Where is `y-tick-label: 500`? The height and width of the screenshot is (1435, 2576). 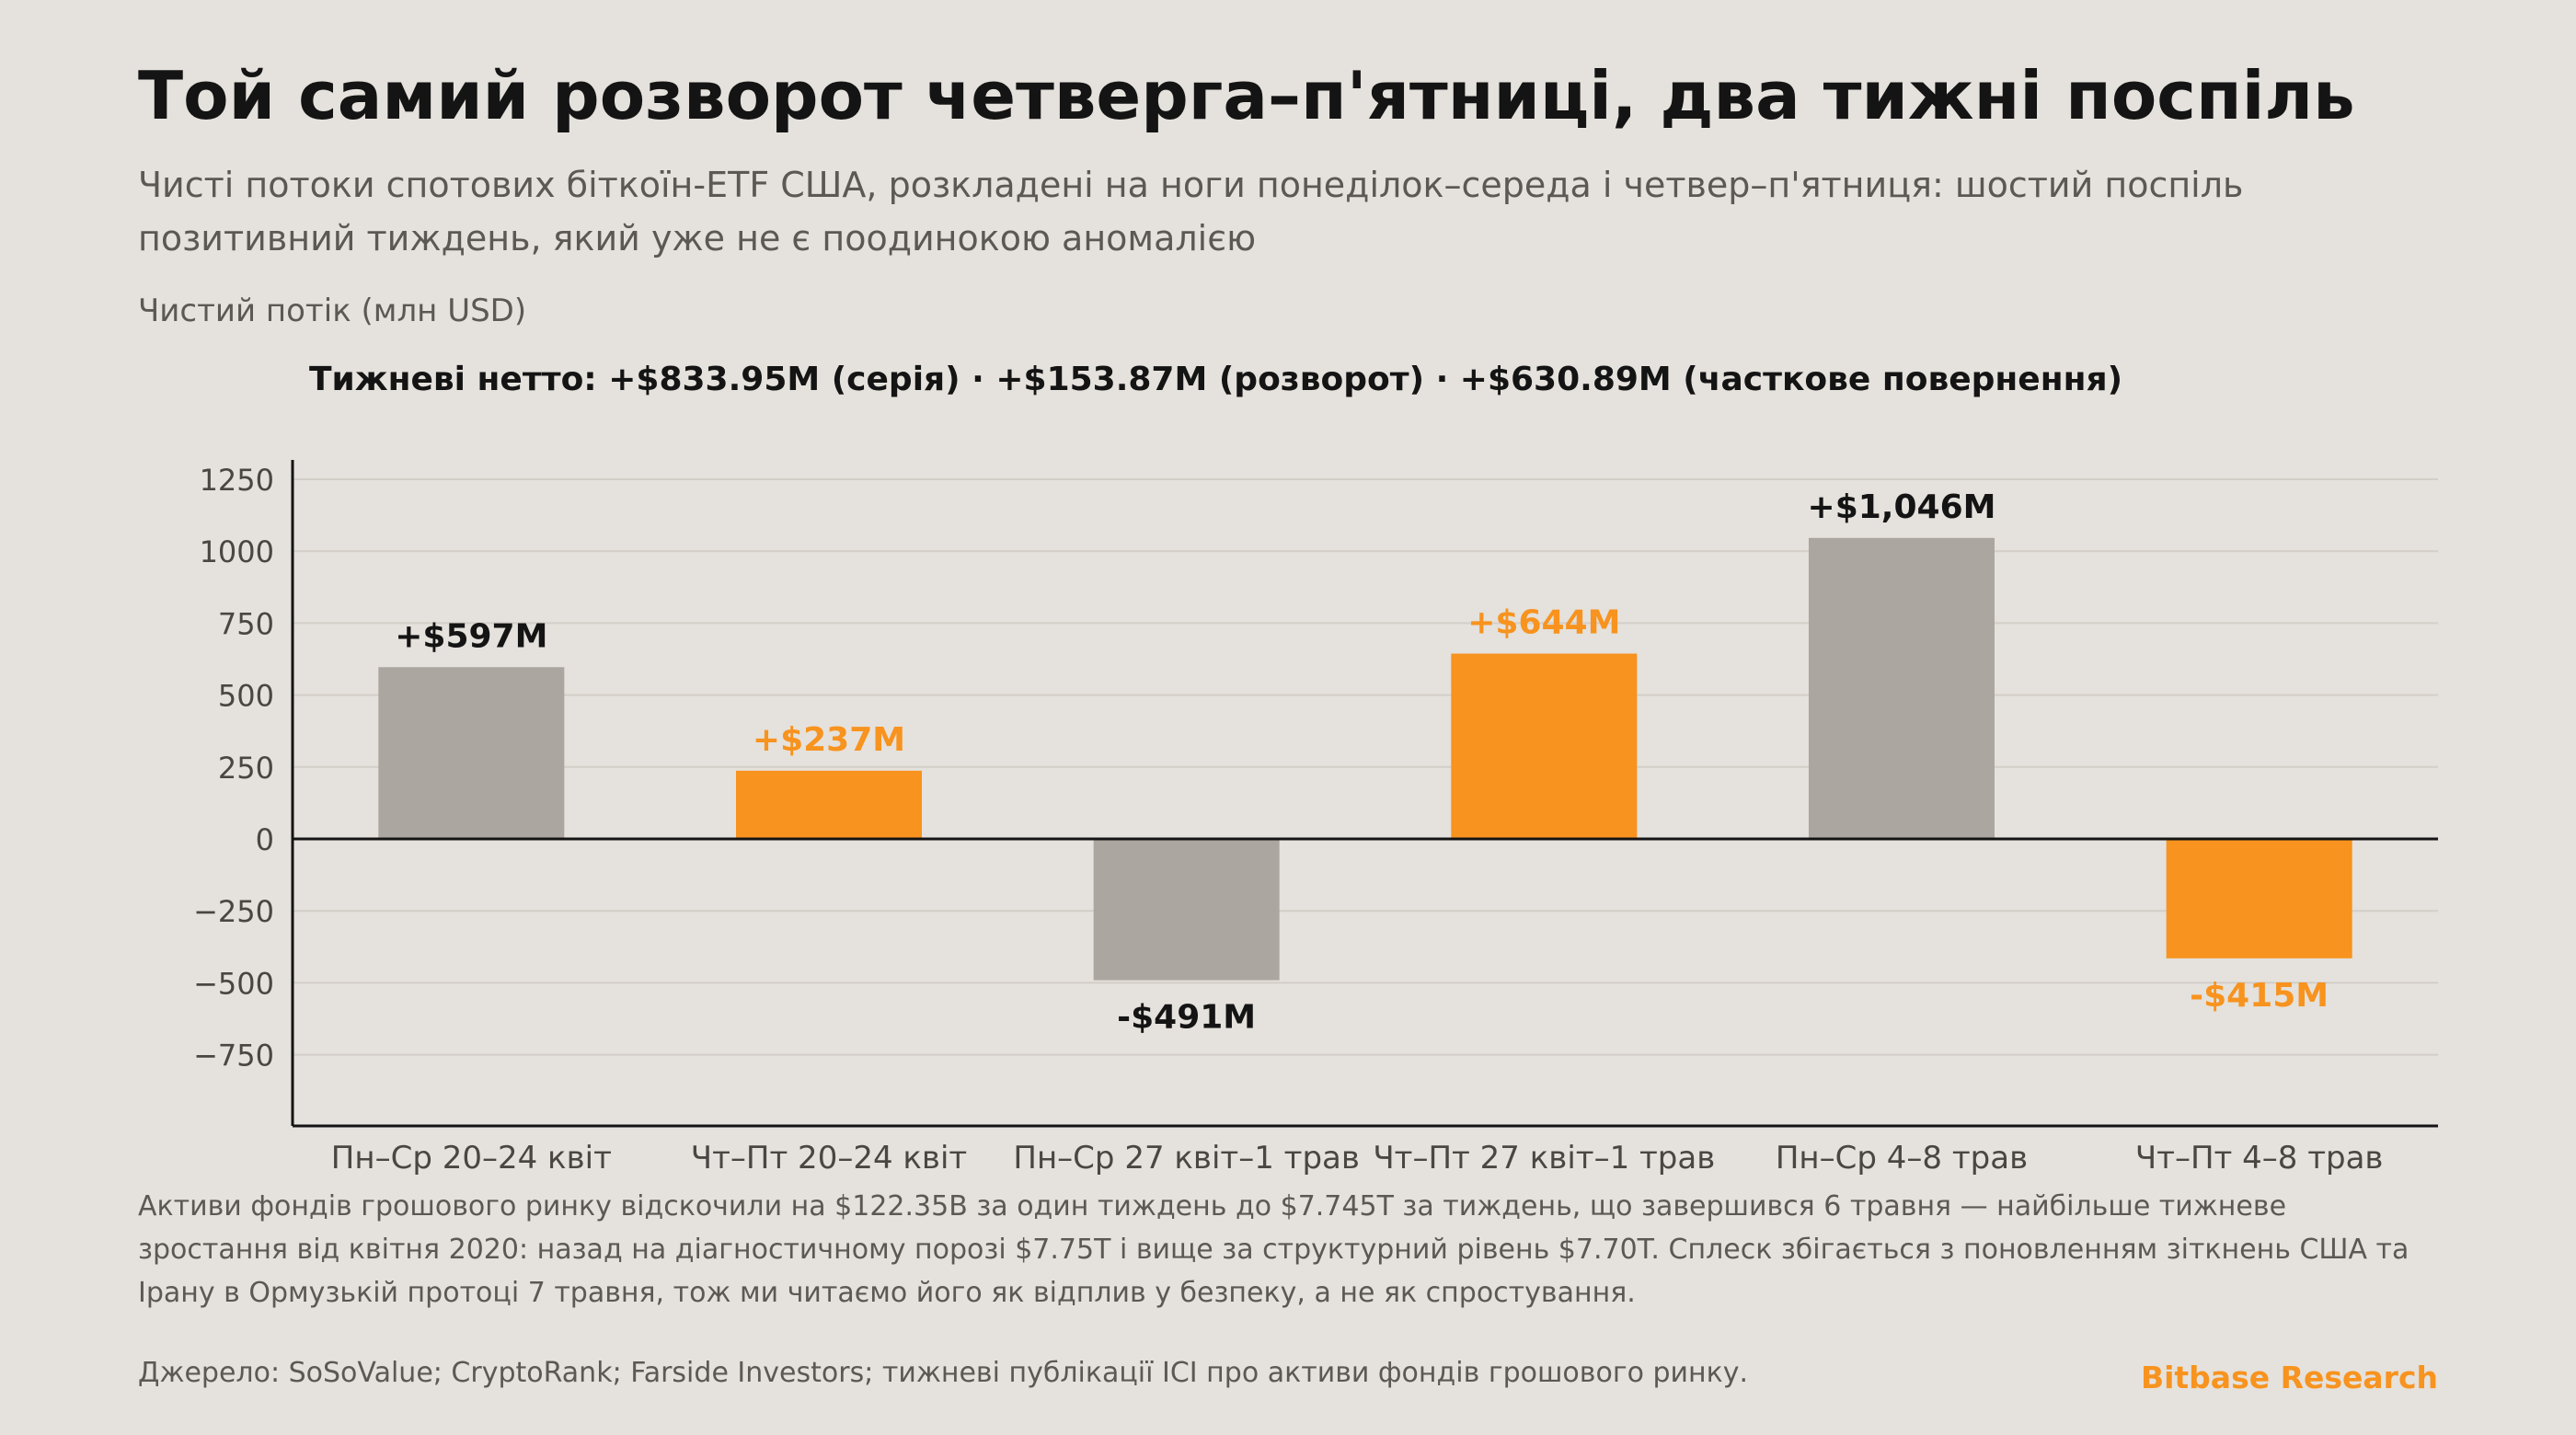 y-tick-label: 500 is located at coordinates (246, 696).